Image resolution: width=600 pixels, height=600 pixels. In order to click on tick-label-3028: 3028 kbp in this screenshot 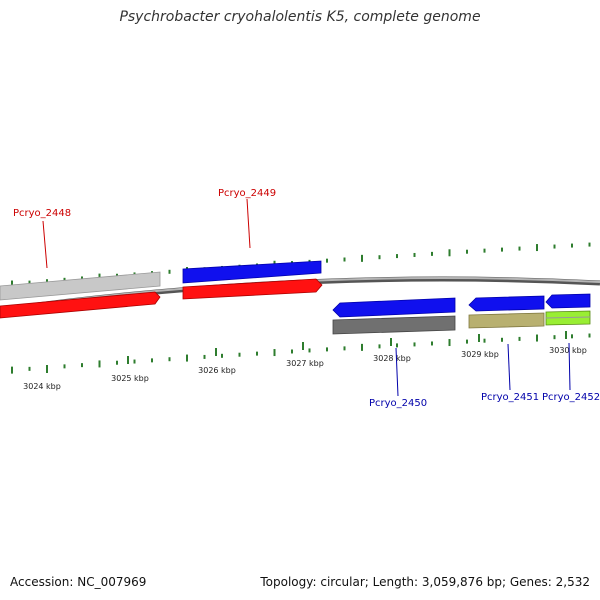, I will do `click(392, 358)`.